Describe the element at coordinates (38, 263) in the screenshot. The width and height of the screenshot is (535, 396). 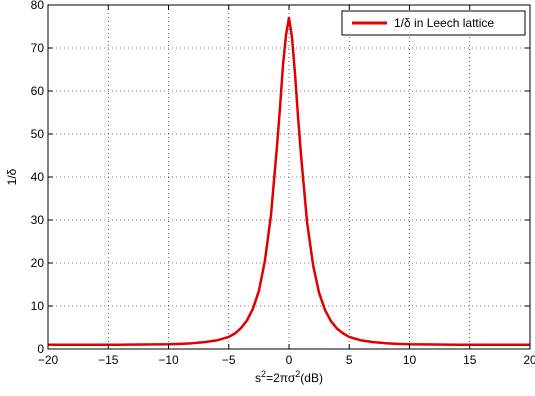
I see `y-tick-label: 20` at that location.